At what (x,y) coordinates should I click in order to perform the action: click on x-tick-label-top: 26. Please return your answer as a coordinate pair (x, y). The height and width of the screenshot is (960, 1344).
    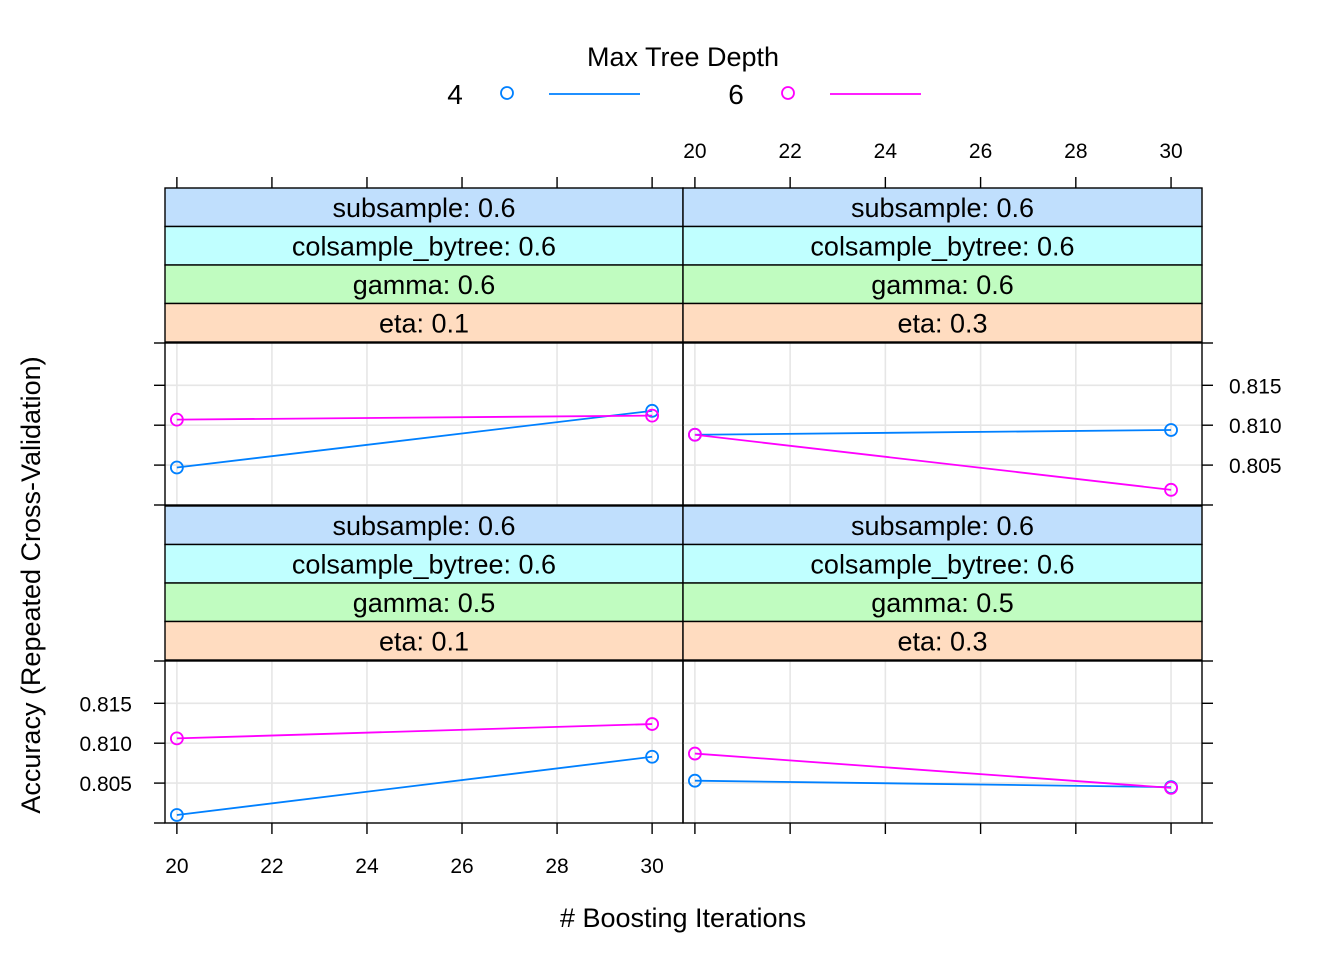
    Looking at the image, I should click on (980, 151).